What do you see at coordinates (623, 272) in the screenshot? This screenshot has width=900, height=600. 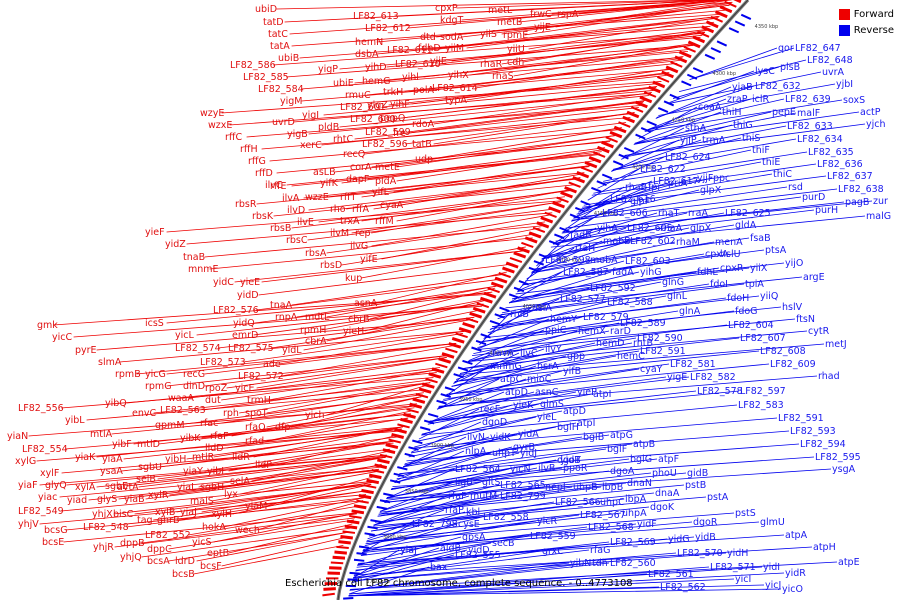 I see `reverse-gene-label: fadA` at bounding box center [623, 272].